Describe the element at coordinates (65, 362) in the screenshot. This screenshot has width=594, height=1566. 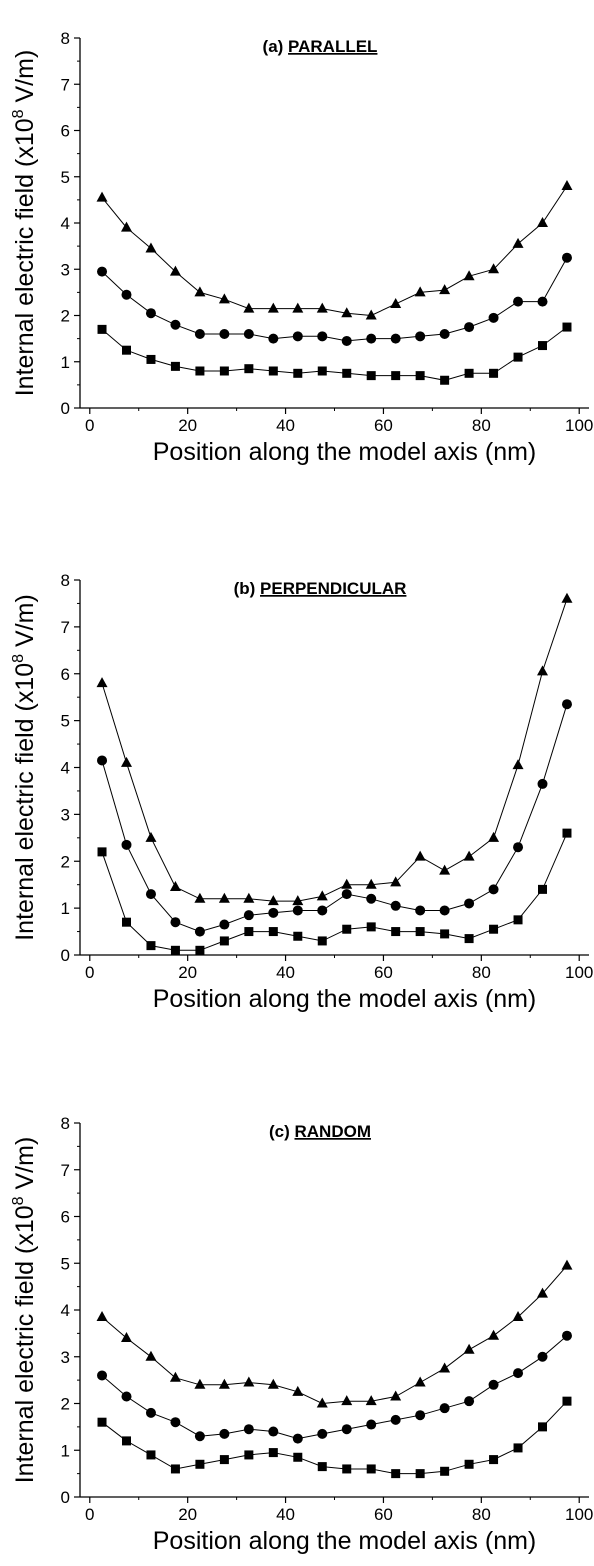
I see `y-tick-label: 1` at that location.